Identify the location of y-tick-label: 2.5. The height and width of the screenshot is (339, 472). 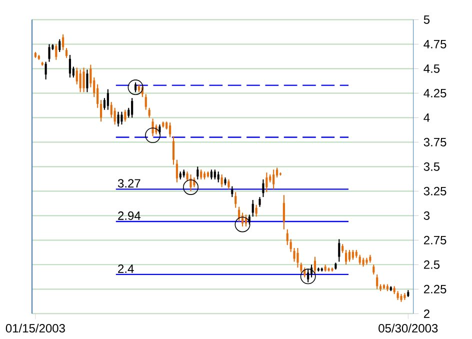
(432, 264).